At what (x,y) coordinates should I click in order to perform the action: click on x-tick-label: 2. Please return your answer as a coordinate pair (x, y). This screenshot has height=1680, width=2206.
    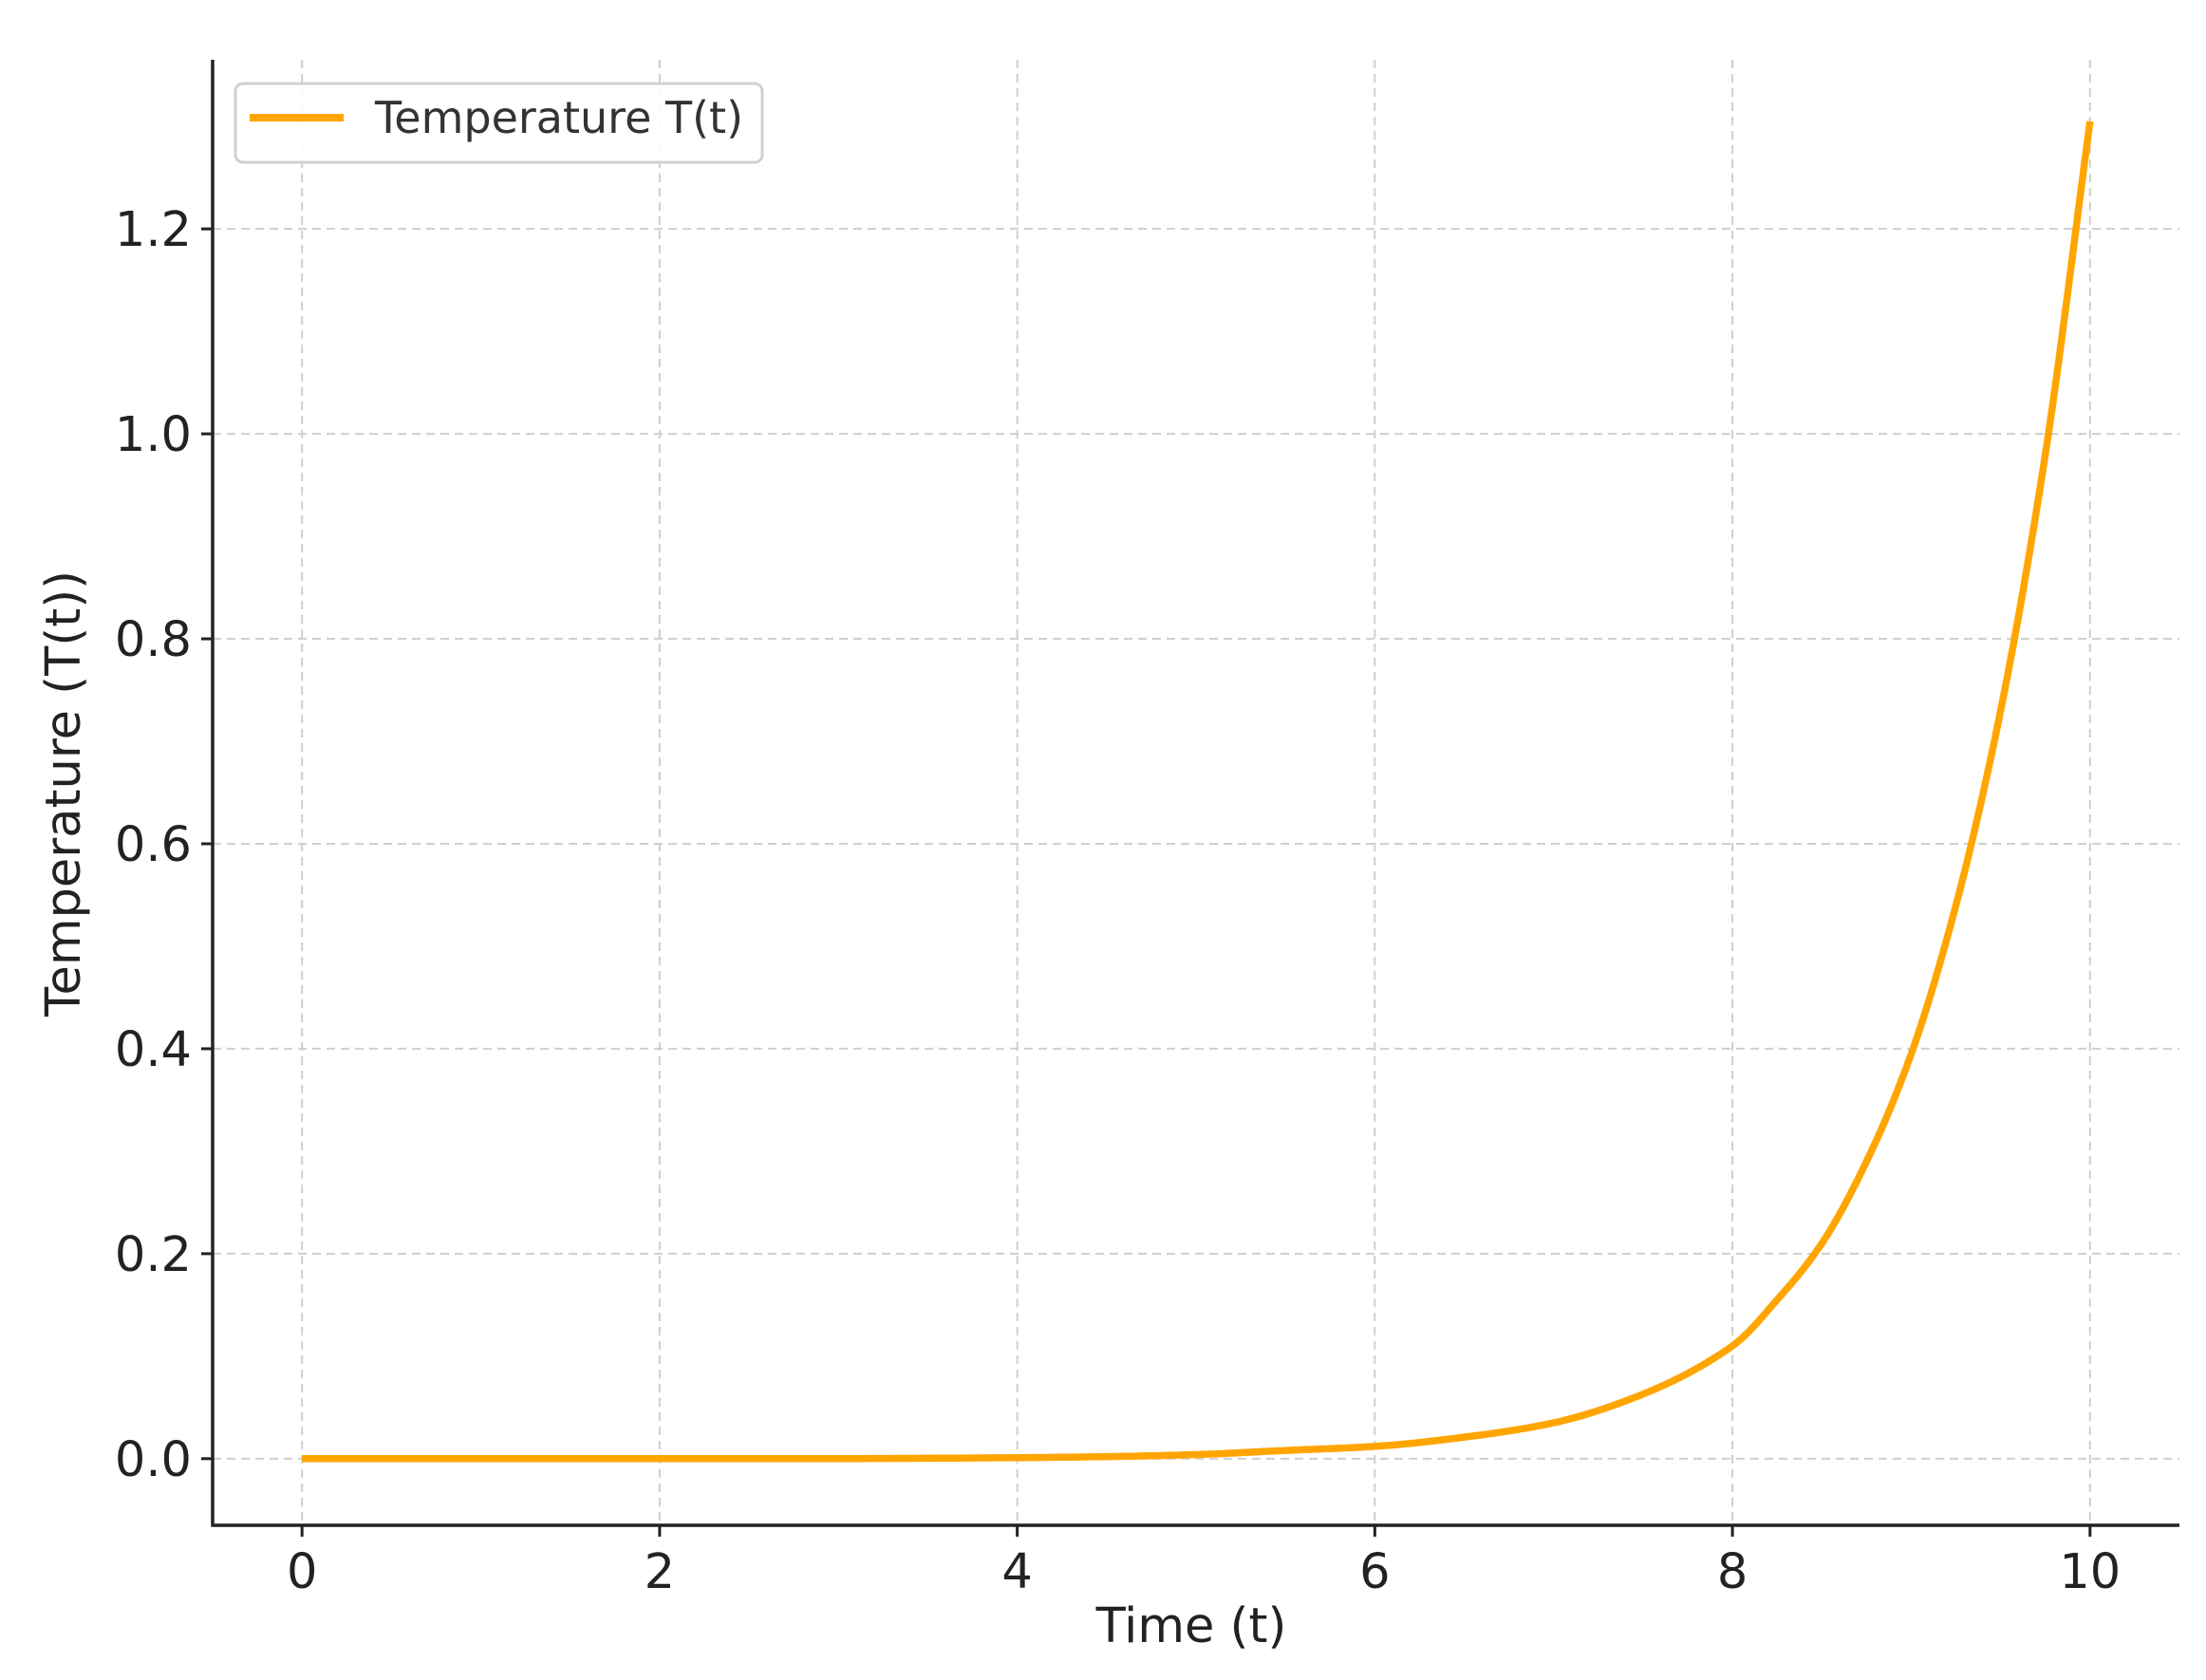
    Looking at the image, I should click on (660, 1572).